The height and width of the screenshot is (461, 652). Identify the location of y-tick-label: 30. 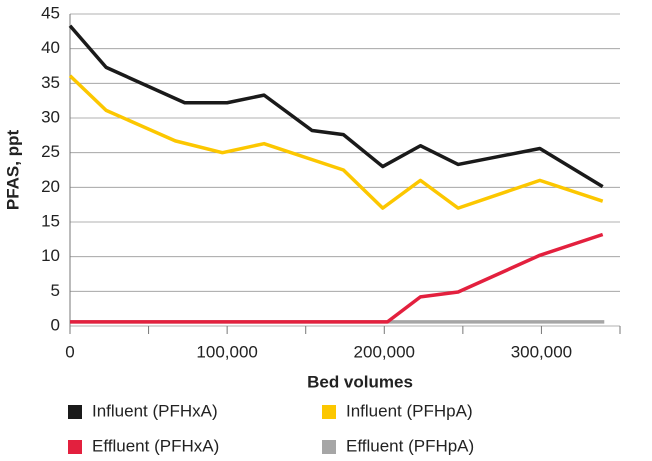
(50, 116).